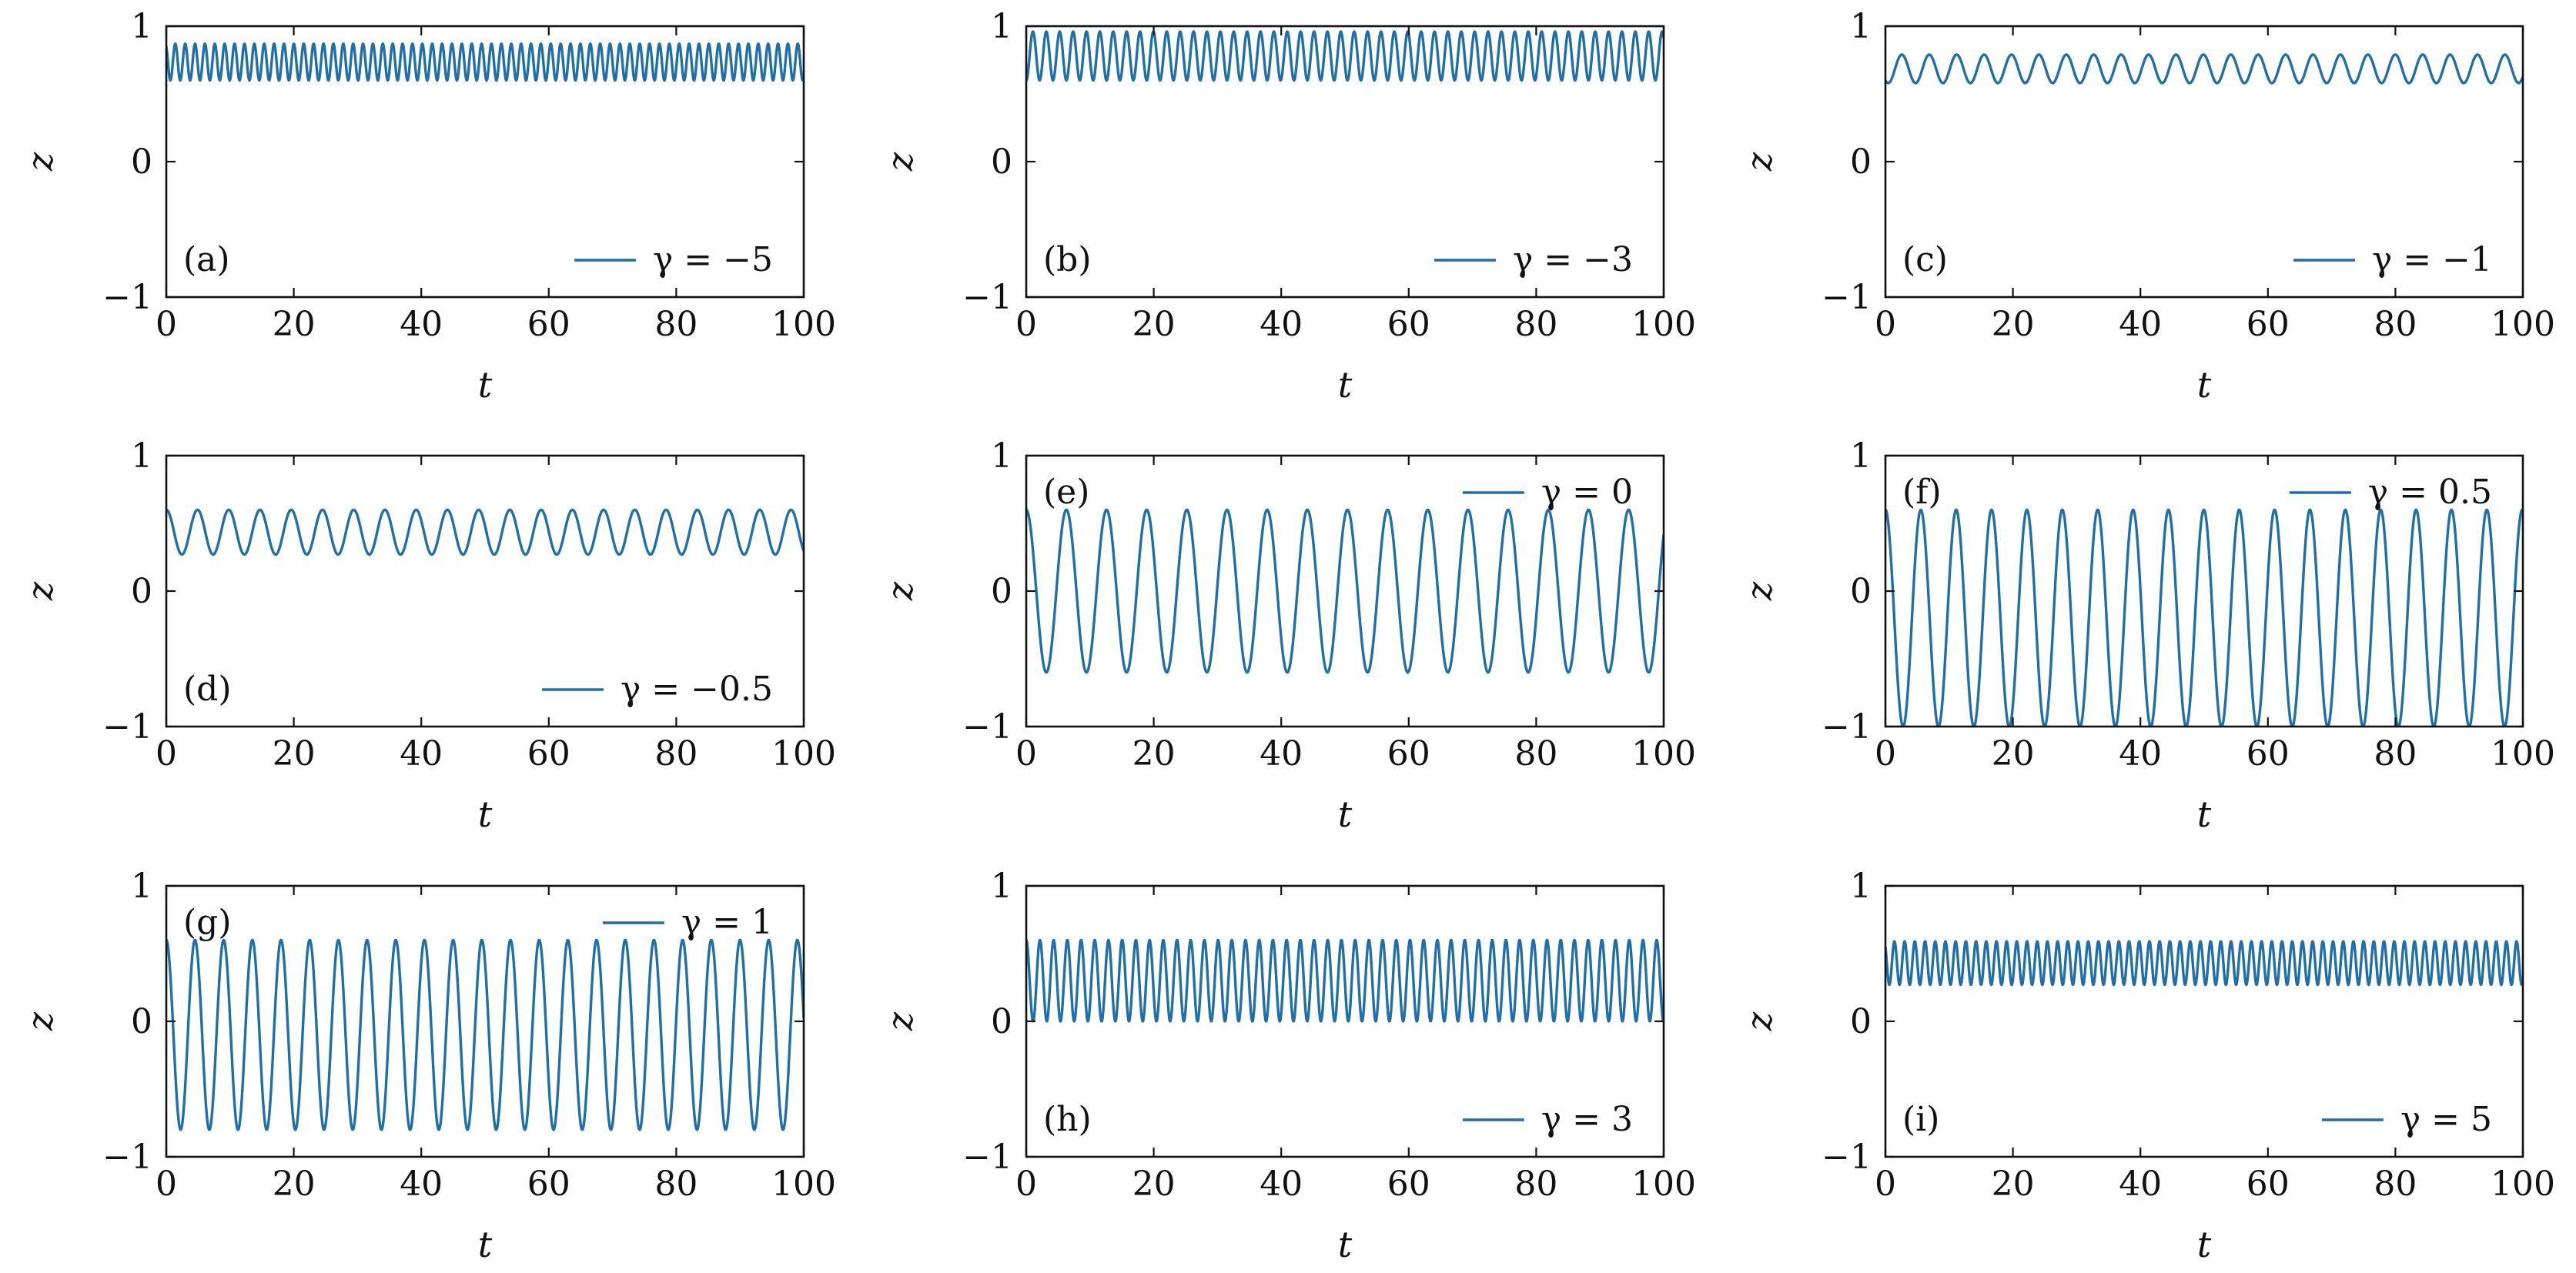 The height and width of the screenshot is (1273, 2576). Describe the element at coordinates (2446, 1119) in the screenshot. I see `legend-label: γ = 5` at that location.